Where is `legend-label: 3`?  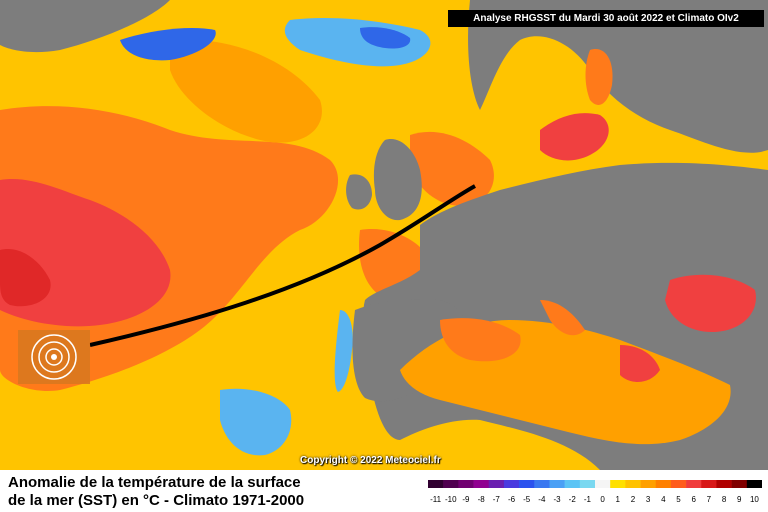
legend-label: 3 is located at coordinates (648, 499).